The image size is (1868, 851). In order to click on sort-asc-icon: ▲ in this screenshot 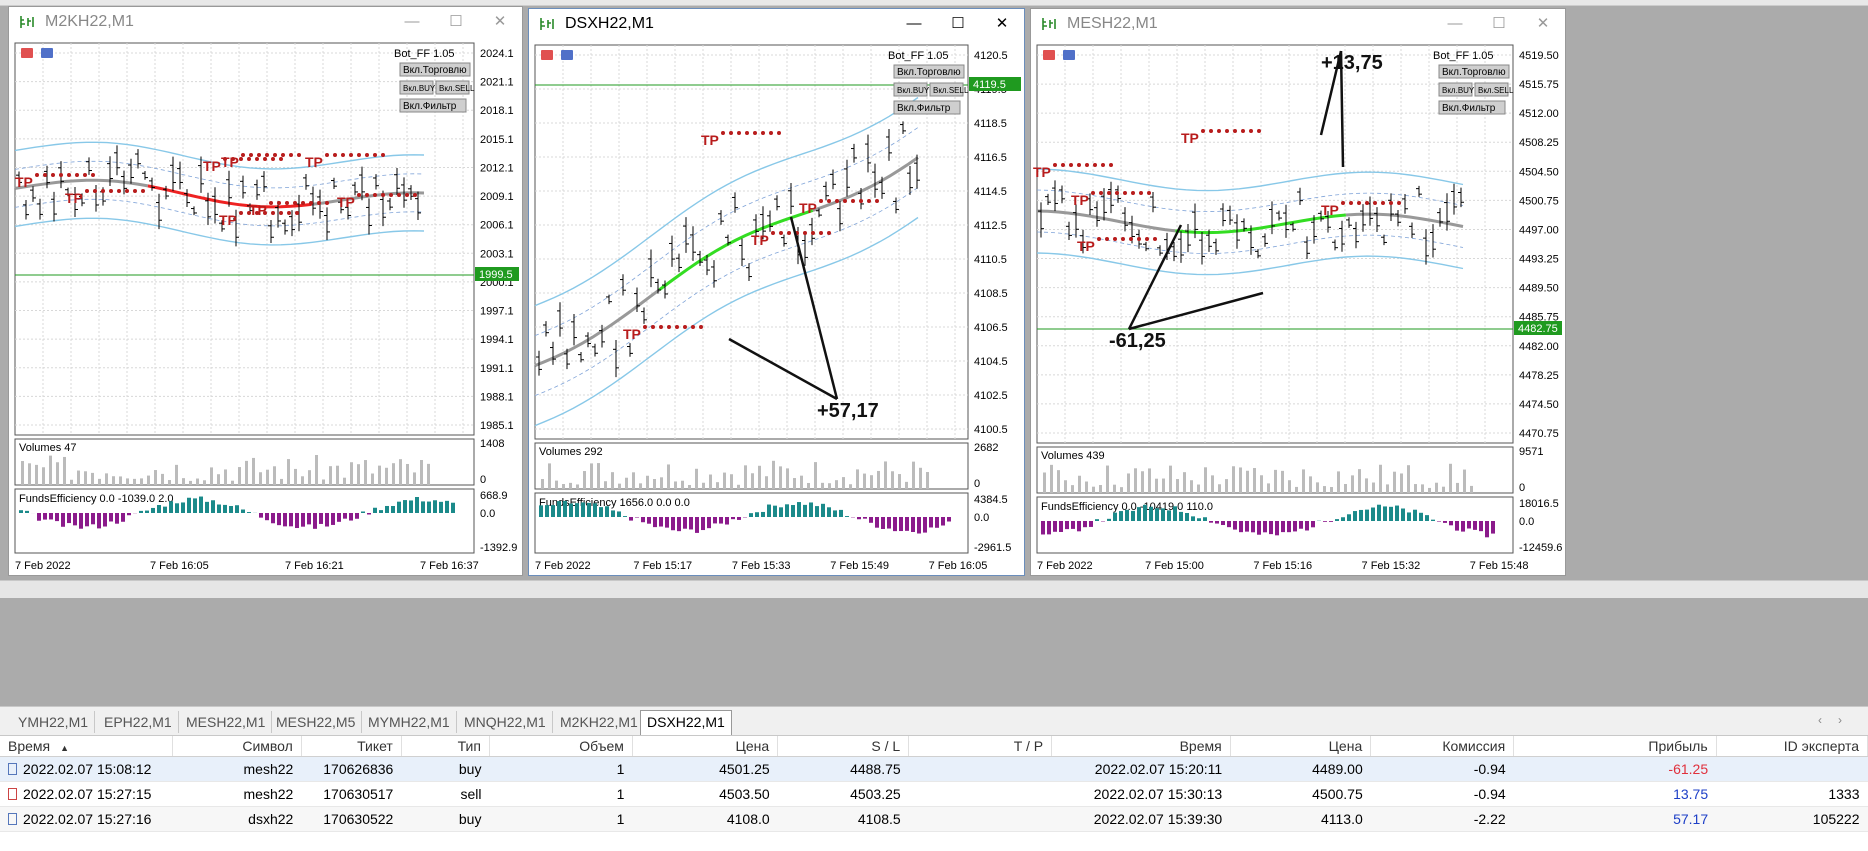, I will do `click(65, 747)`.